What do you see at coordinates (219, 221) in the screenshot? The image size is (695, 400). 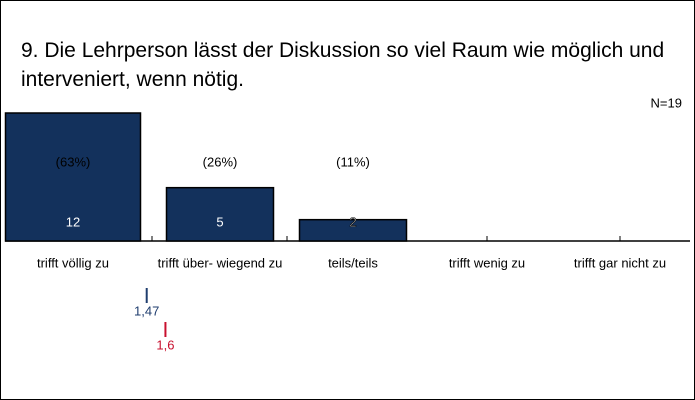 I see `value-label: 5` at bounding box center [219, 221].